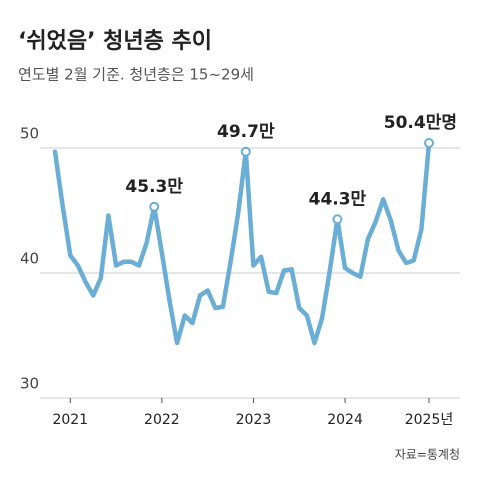 This screenshot has width=480, height=480. What do you see at coordinates (429, 420) in the screenshot?
I see `x-tick-label: 2025년` at bounding box center [429, 420].